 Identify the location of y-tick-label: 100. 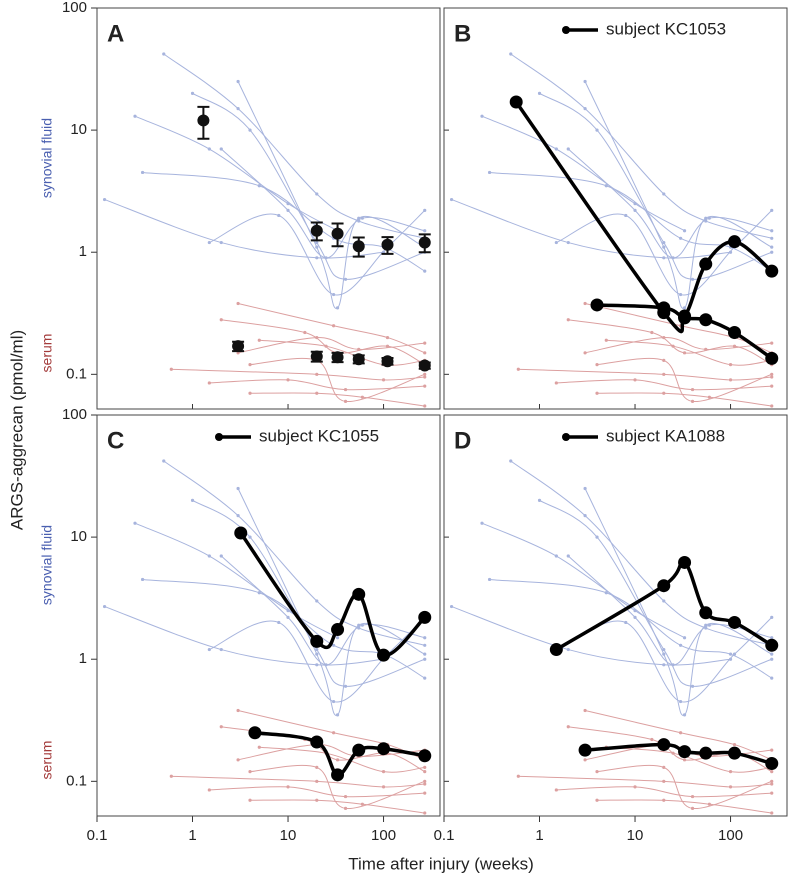
(74, 8).